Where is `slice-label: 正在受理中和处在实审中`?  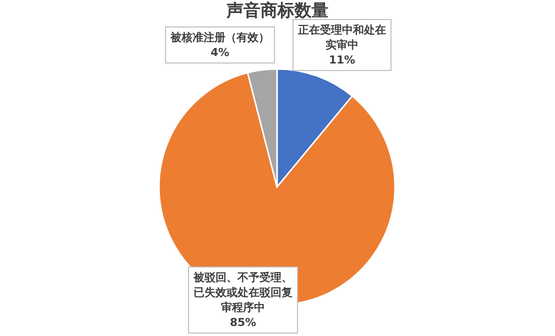 slice-label: 正在受理中和处在实审中 is located at coordinates (341, 38).